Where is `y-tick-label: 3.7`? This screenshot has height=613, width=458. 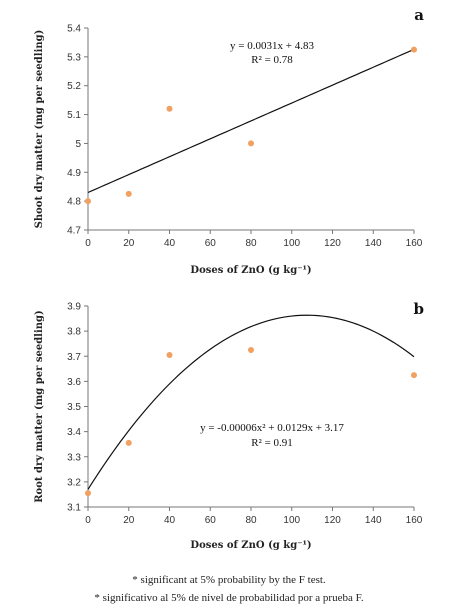
y-tick-label: 3.7 is located at coordinates (74, 357).